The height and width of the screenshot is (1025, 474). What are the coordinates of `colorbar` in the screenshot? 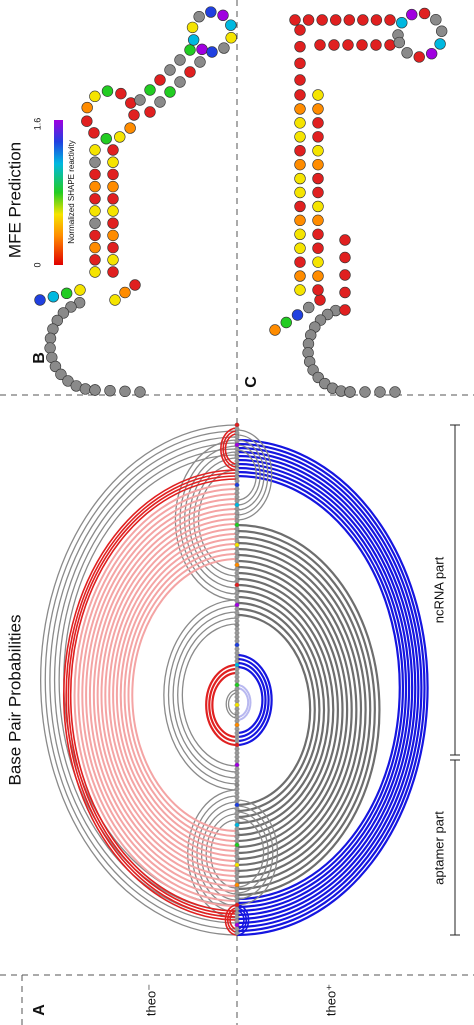 It's located at (58, 192).